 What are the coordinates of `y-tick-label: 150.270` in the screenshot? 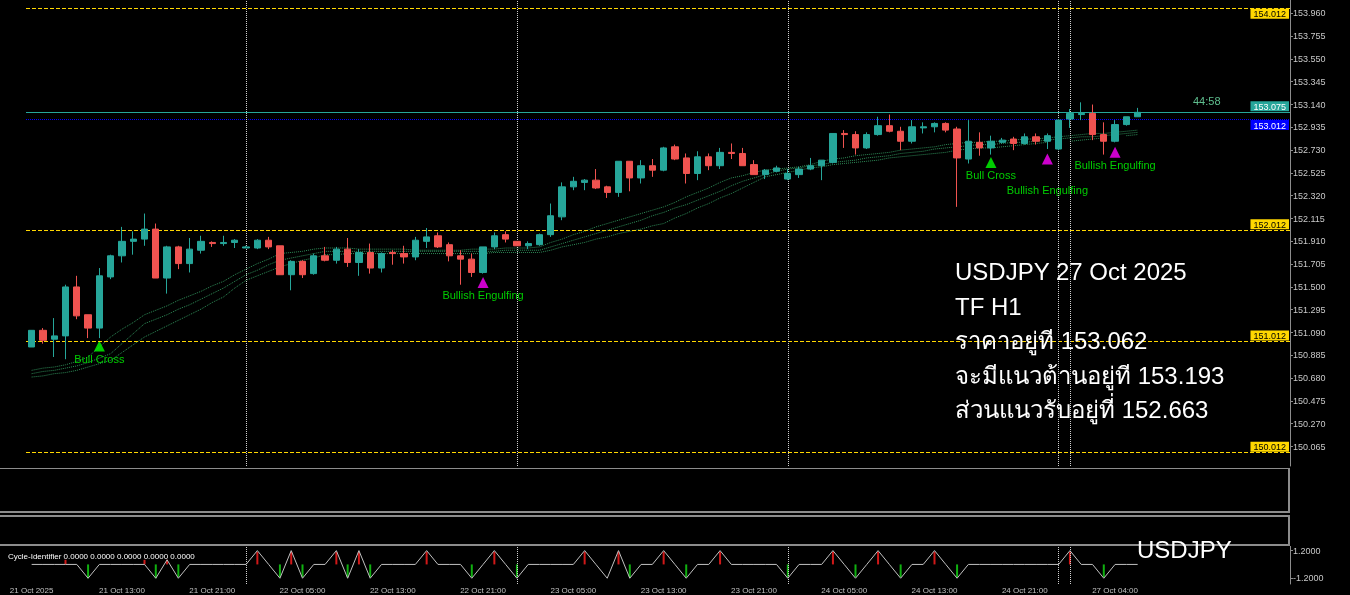 It's located at (1309, 423).